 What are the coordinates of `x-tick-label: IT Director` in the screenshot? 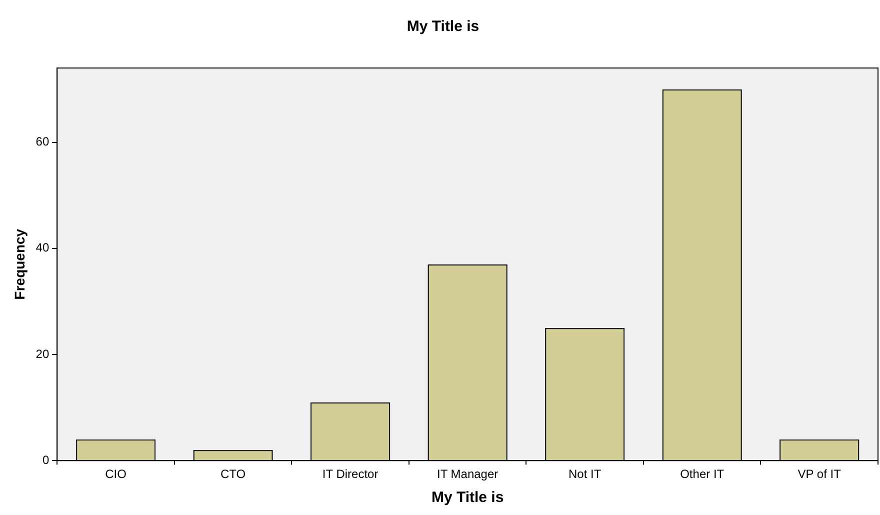 It's located at (350, 474).